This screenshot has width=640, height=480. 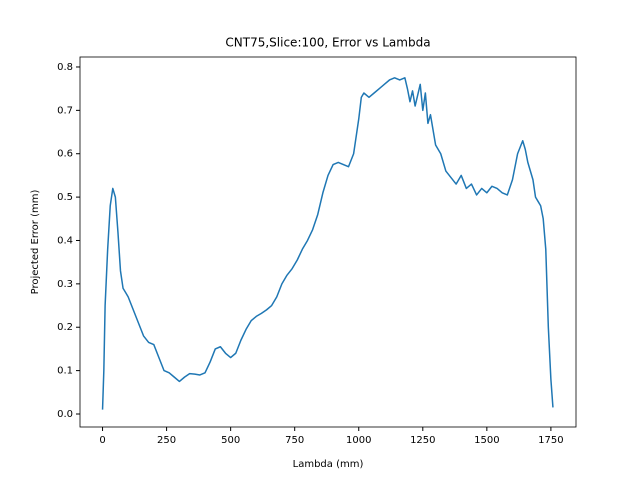 I want to click on x-axis-label: Lambda (mm), so click(x=328, y=464).